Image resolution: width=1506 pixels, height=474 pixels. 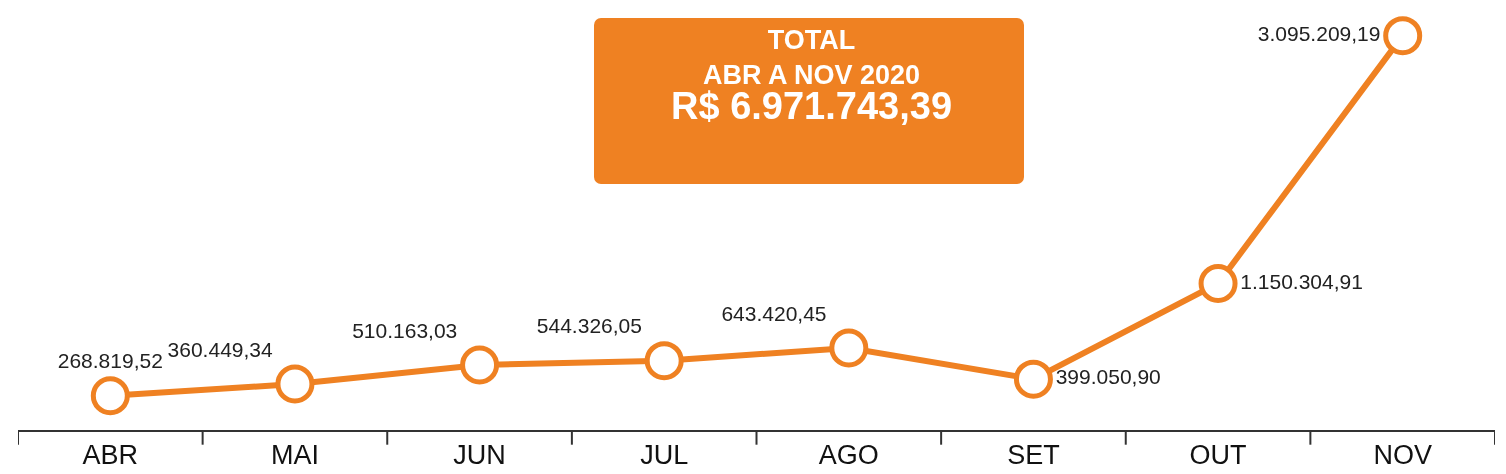 I want to click on x-tick-label: SET, so click(x=1033, y=455).